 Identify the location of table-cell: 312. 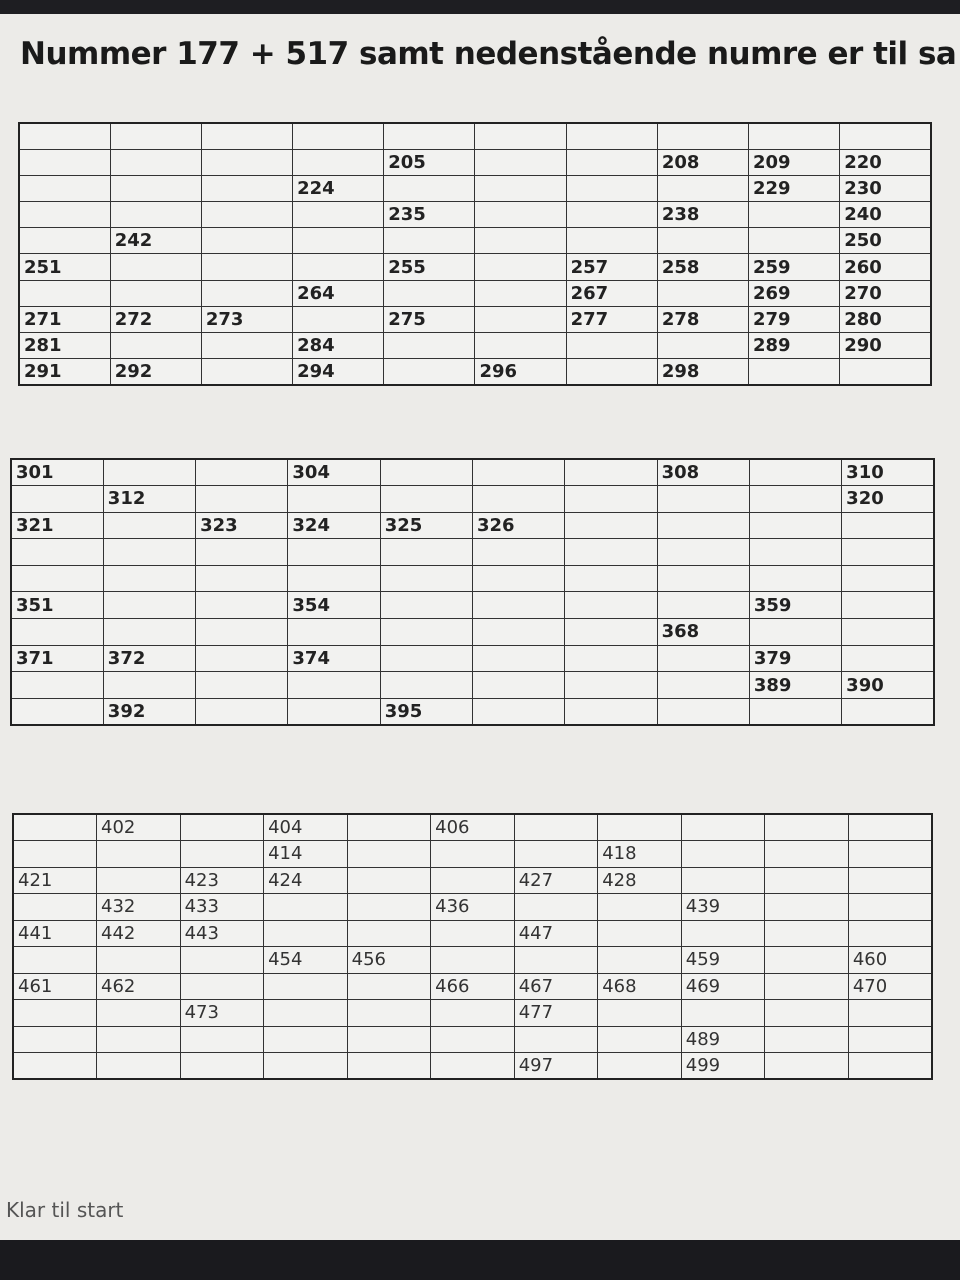
(149, 499).